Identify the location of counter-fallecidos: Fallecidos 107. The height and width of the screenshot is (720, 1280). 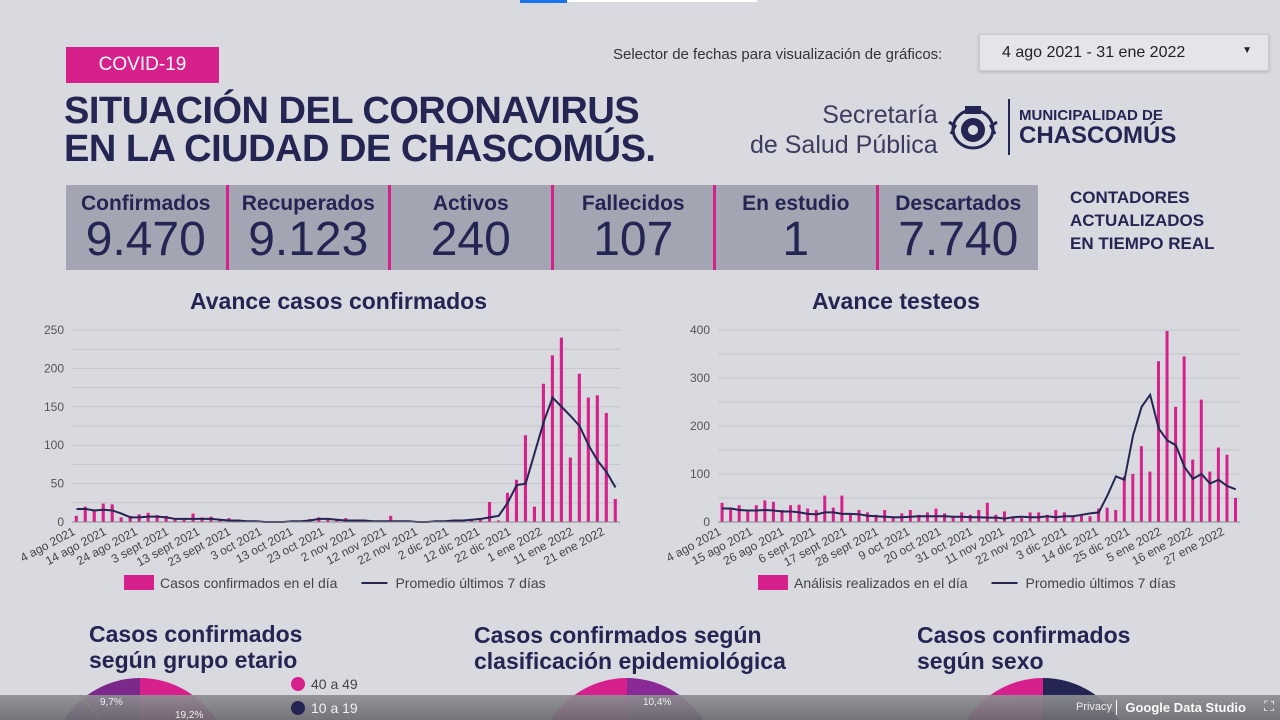
(635, 227).